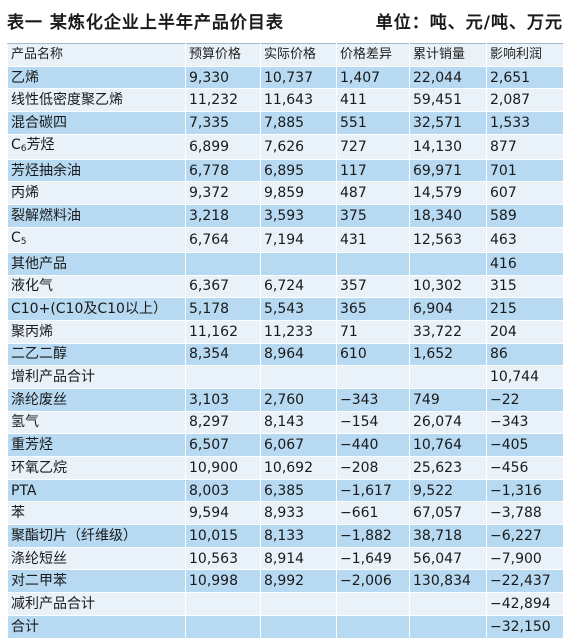 The width and height of the screenshot is (572, 643). I want to click on actual-price-cell: 8,914, so click(298, 558).